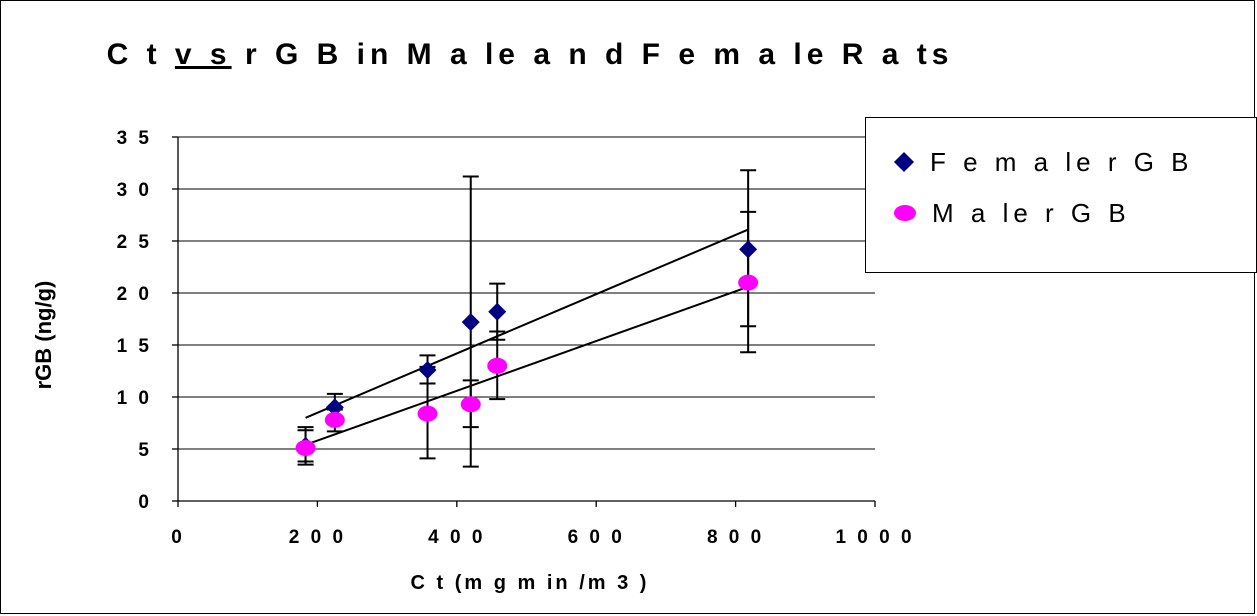  I want to click on x-tick-label-4: 8 0 0, so click(735, 537).